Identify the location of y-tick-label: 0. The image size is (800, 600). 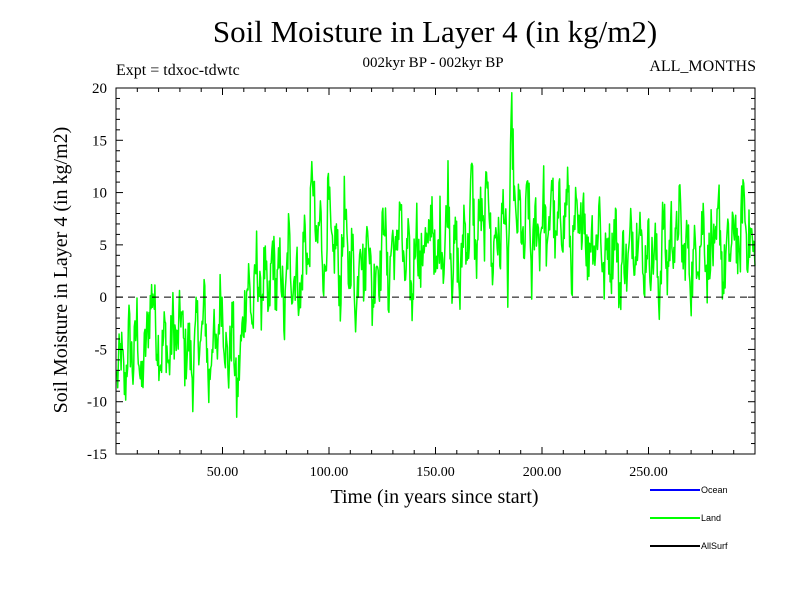
(104, 298).